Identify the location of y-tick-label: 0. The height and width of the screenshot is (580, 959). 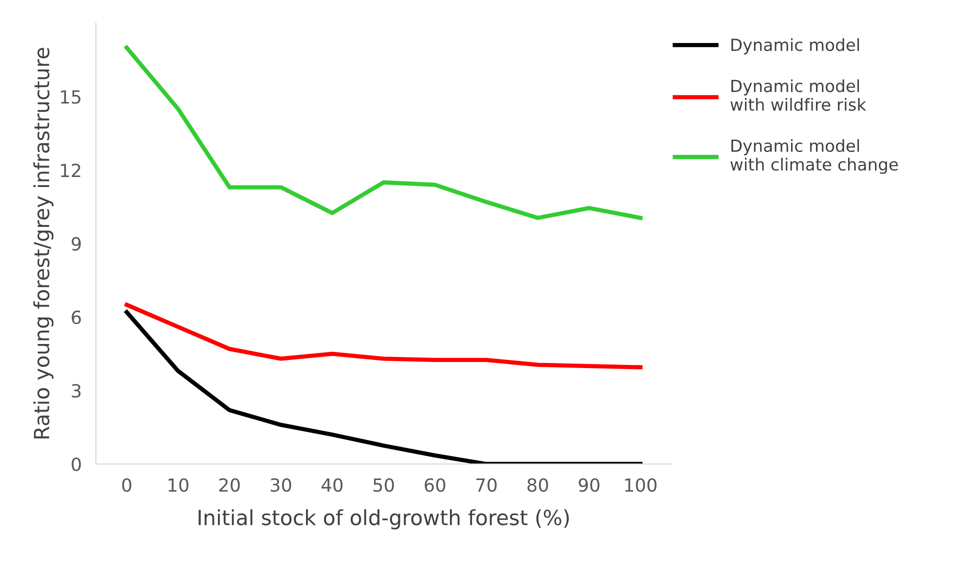
(76, 464).